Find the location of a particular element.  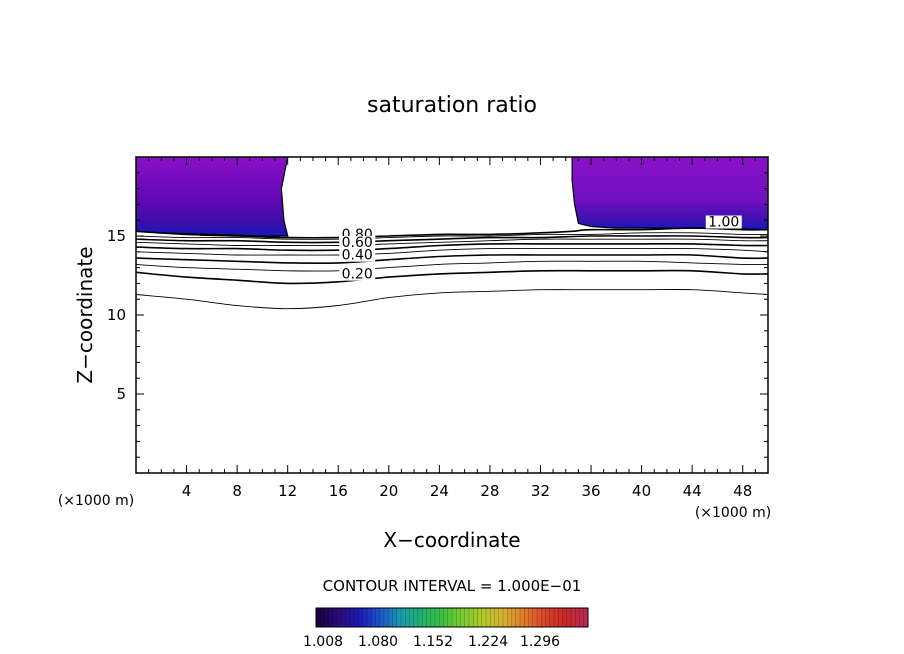

x-tick-label: 48 is located at coordinates (742, 491).